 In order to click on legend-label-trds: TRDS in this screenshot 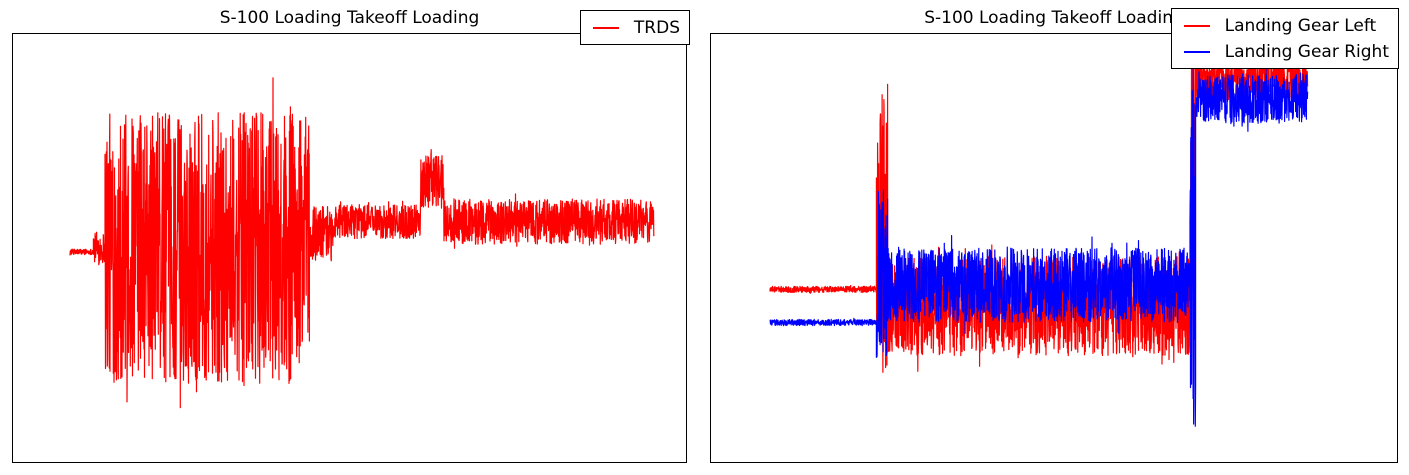, I will do `click(656, 28)`.